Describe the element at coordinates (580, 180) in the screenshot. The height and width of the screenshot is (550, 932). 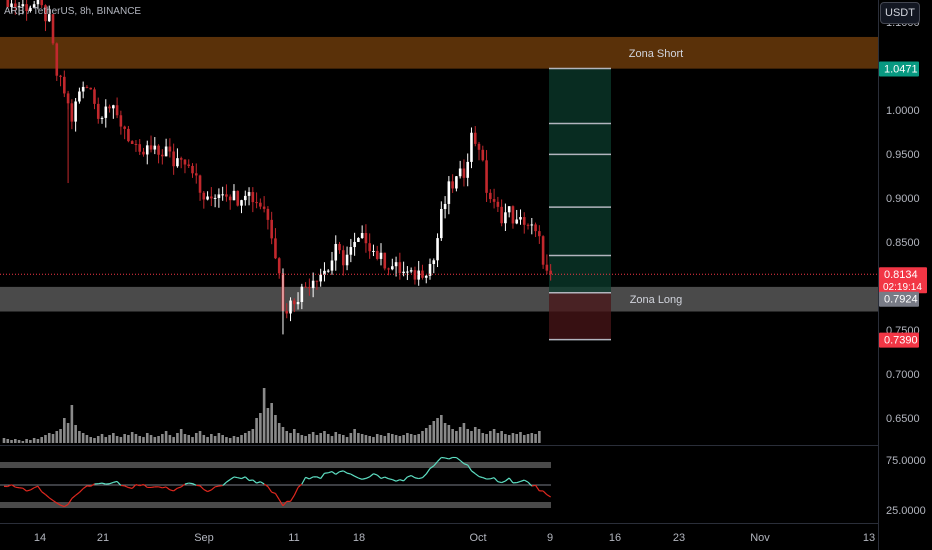
I see `position-profit-area` at that location.